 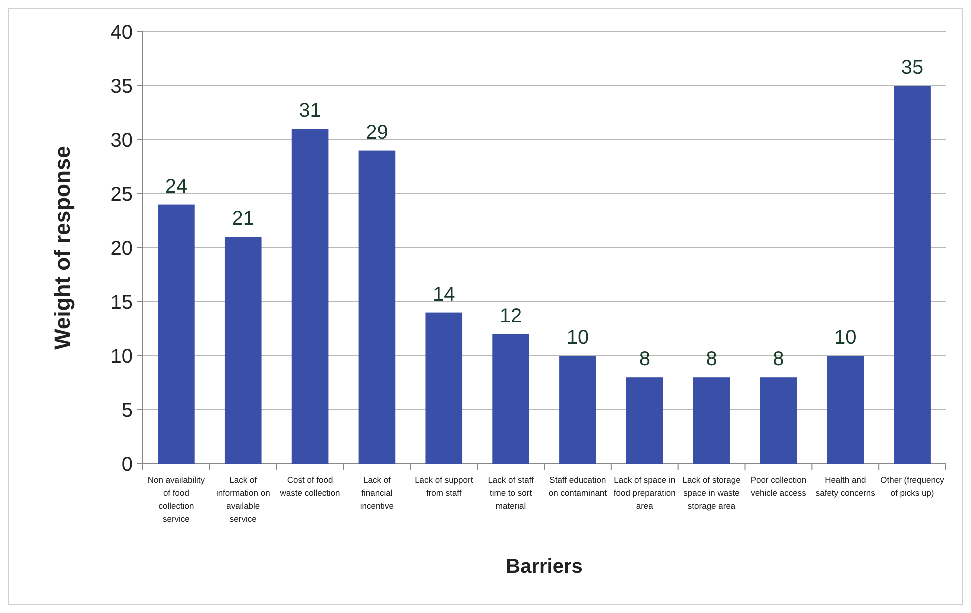 What do you see at coordinates (913, 486) in the screenshot?
I see `x-tick-label: Other (frequency of picks up)` at bounding box center [913, 486].